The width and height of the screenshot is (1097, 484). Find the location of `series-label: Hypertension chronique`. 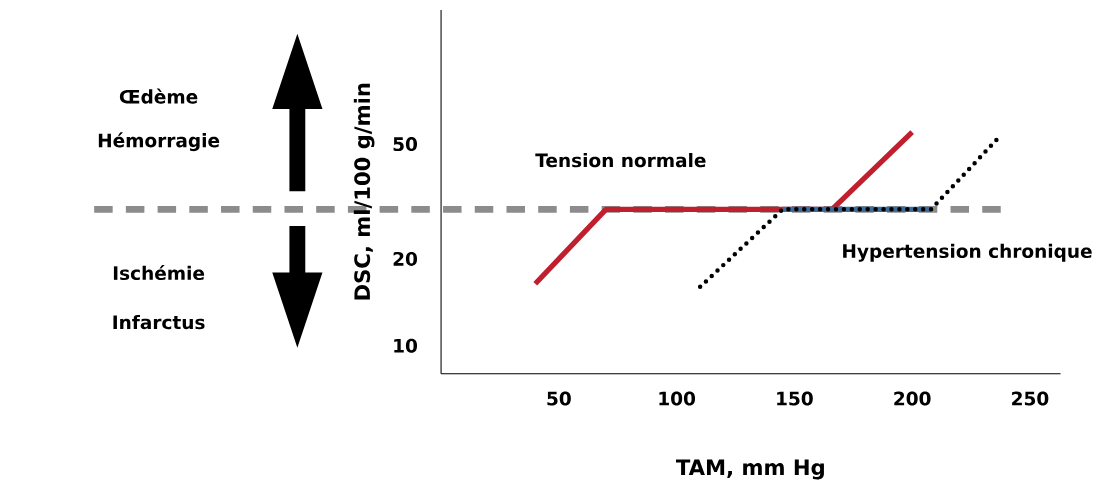

series-label: Hypertension chronique is located at coordinates (967, 252).